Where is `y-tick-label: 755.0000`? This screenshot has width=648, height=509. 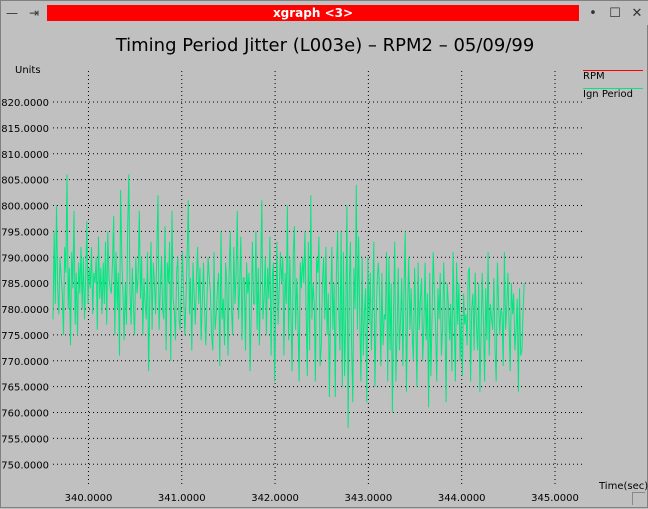 y-tick-label: 755.0000 is located at coordinates (25, 439).